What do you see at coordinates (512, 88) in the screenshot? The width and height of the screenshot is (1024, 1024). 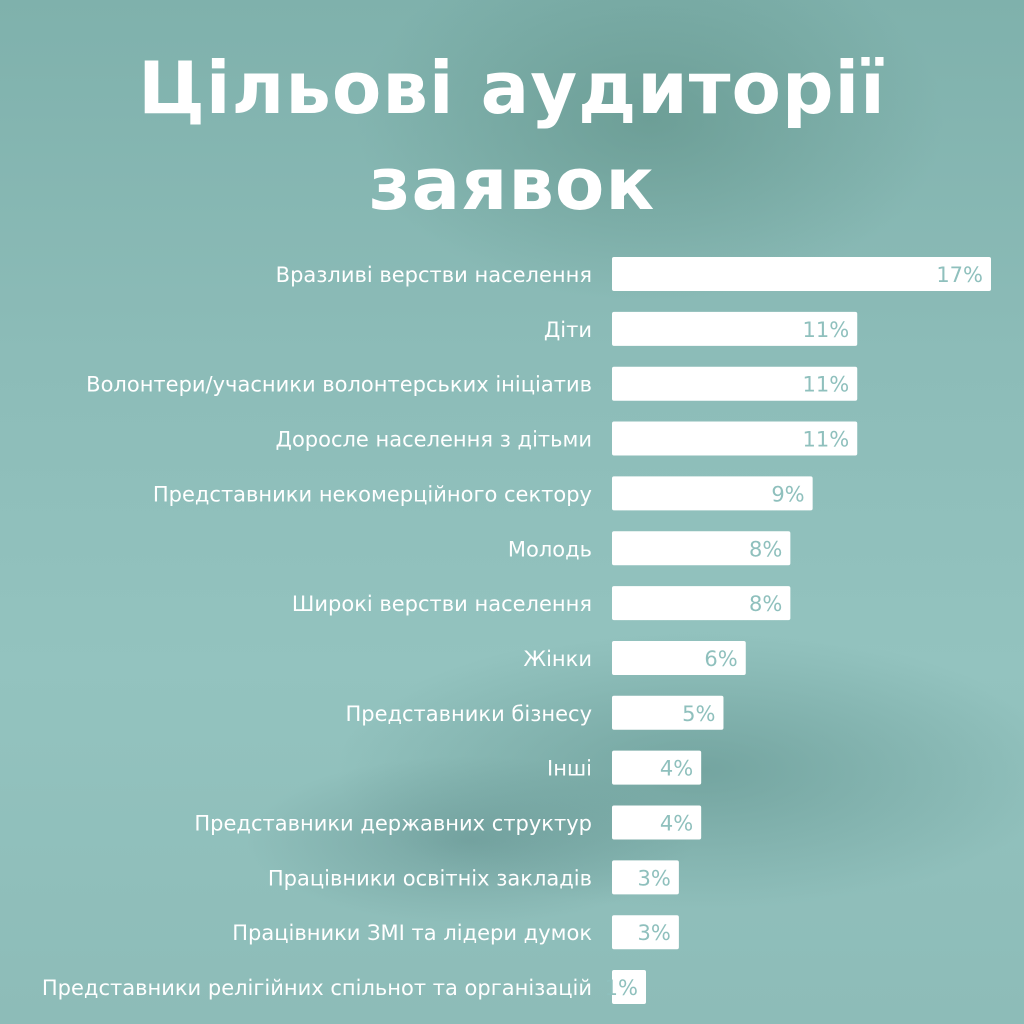 I see `chart-title-line-1: Цільові аудиторії` at bounding box center [512, 88].